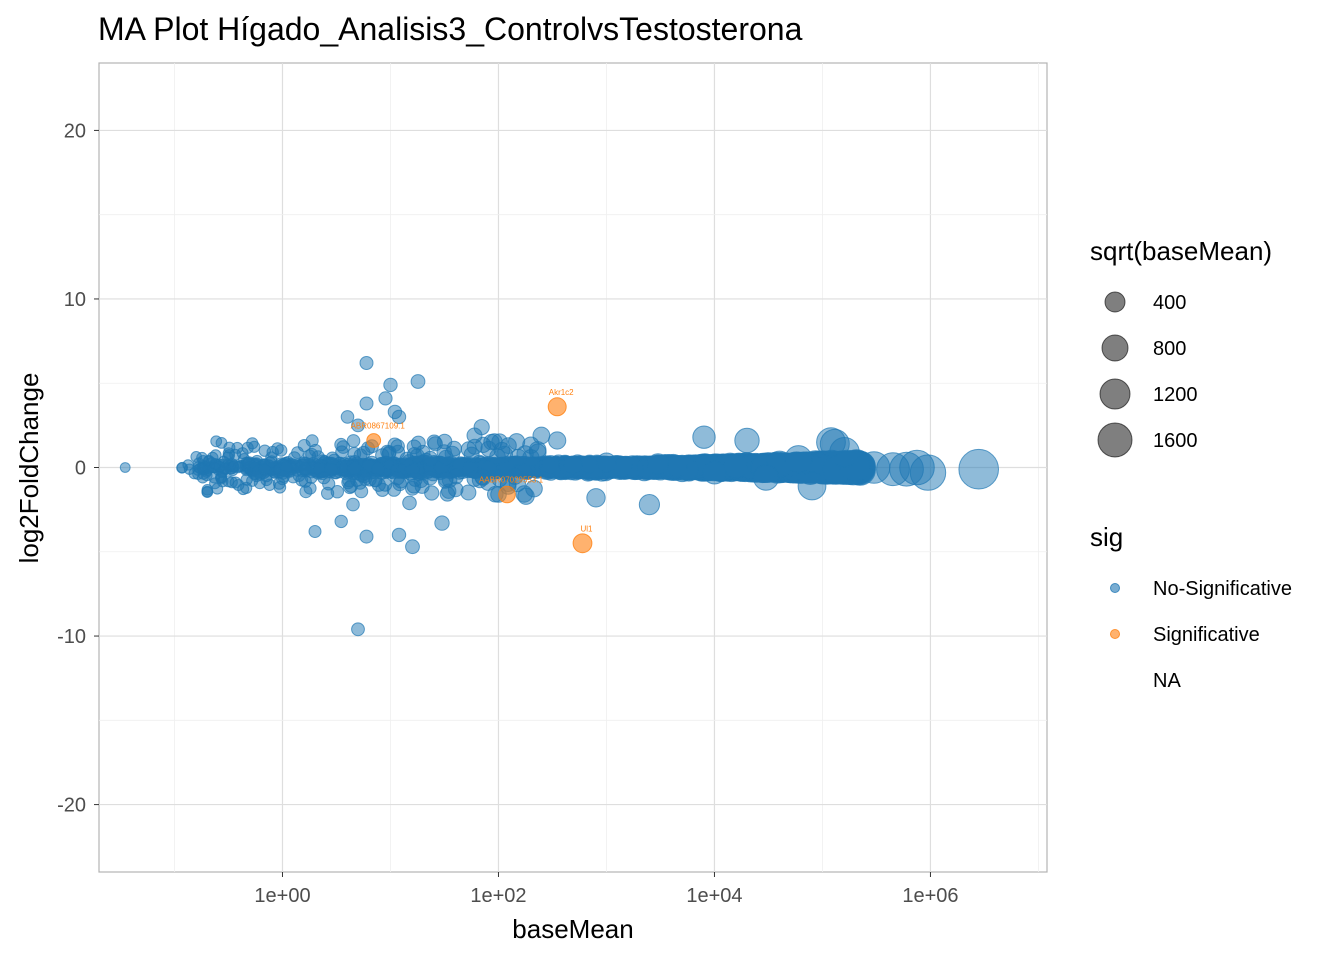  I want to click on color-legend-label: Significative, so click(1206, 635).